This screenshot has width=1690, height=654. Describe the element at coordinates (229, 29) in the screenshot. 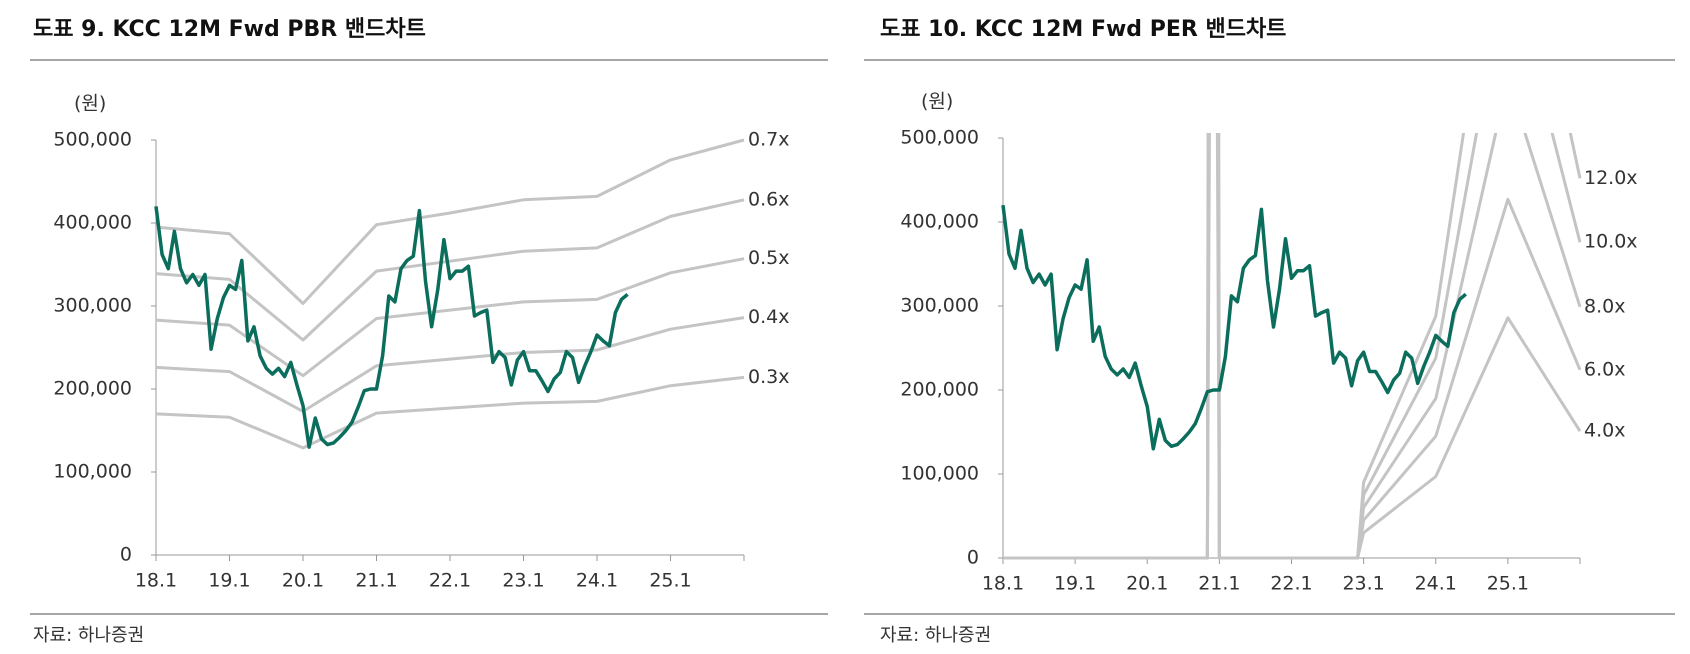

I see `chart-title: 도표 9. KCC 12M Fwd PBR 밴드차트` at that location.